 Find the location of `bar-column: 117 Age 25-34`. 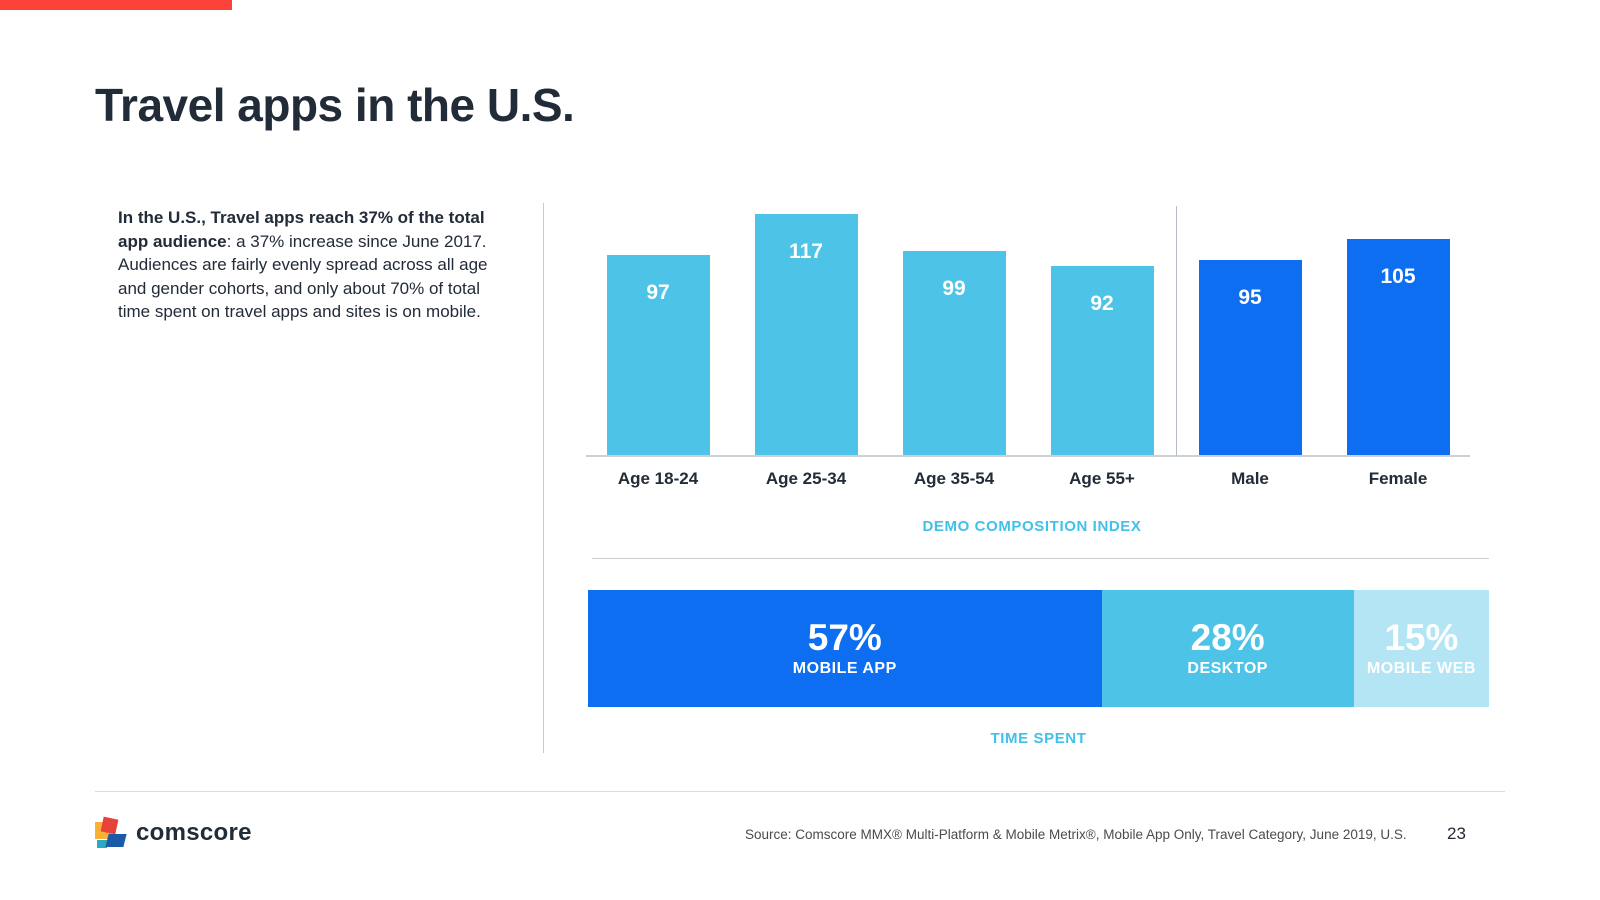

bar-column: 117 Age 25-34 is located at coordinates (806, 351).